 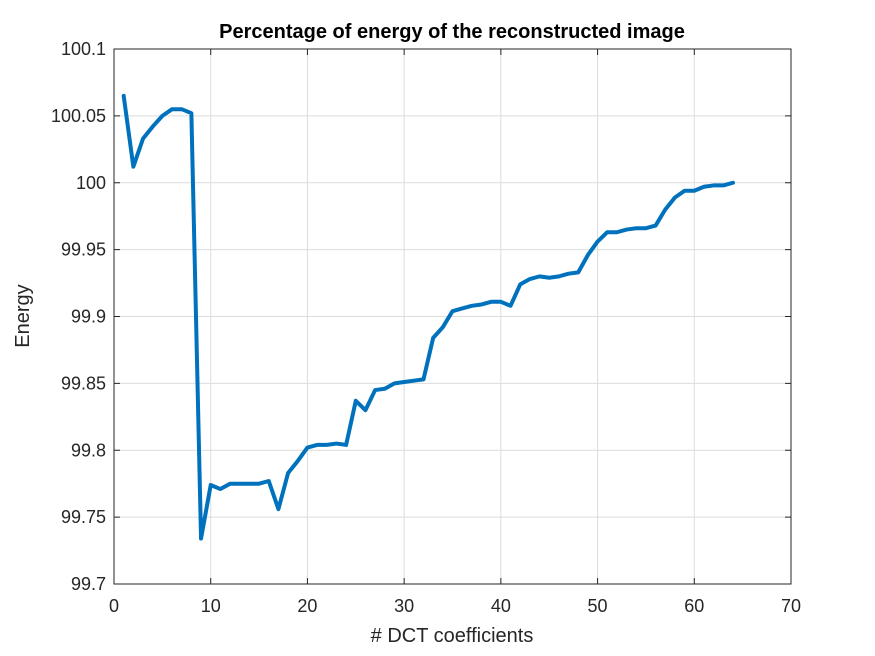 What do you see at coordinates (83, 383) in the screenshot?
I see `y-tick-label: 99.85` at bounding box center [83, 383].